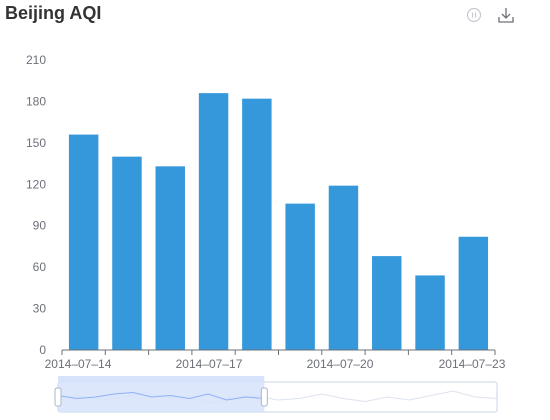 The height and width of the screenshot is (420, 550). I want to click on y-tick-label: 120, so click(36, 184).